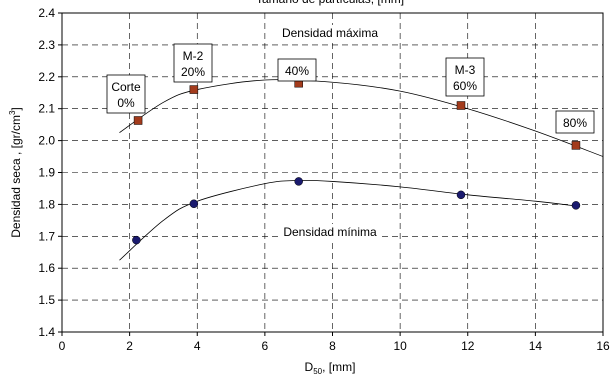 The width and height of the screenshot is (610, 383). What do you see at coordinates (126, 103) in the screenshot?
I see `annotation-text: 0%` at bounding box center [126, 103].